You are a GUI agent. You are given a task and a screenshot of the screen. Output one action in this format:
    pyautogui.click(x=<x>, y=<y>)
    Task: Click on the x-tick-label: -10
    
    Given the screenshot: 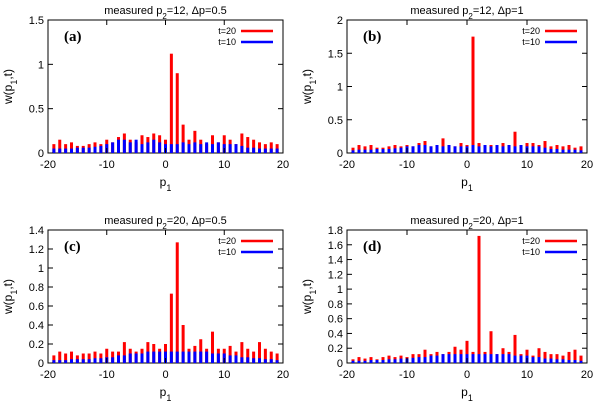 What is the action you would take?
    pyautogui.click(x=107, y=375)
    